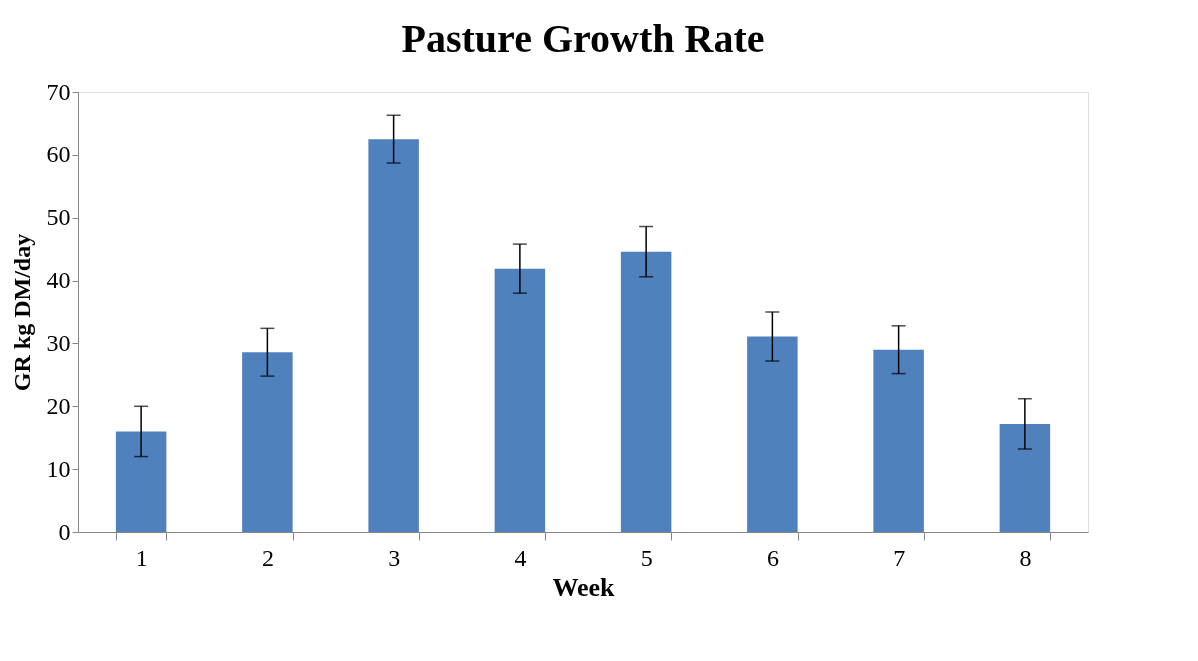 The height and width of the screenshot is (661, 1198). What do you see at coordinates (58, 405) in the screenshot?
I see `y-tick-label: 20` at bounding box center [58, 405].